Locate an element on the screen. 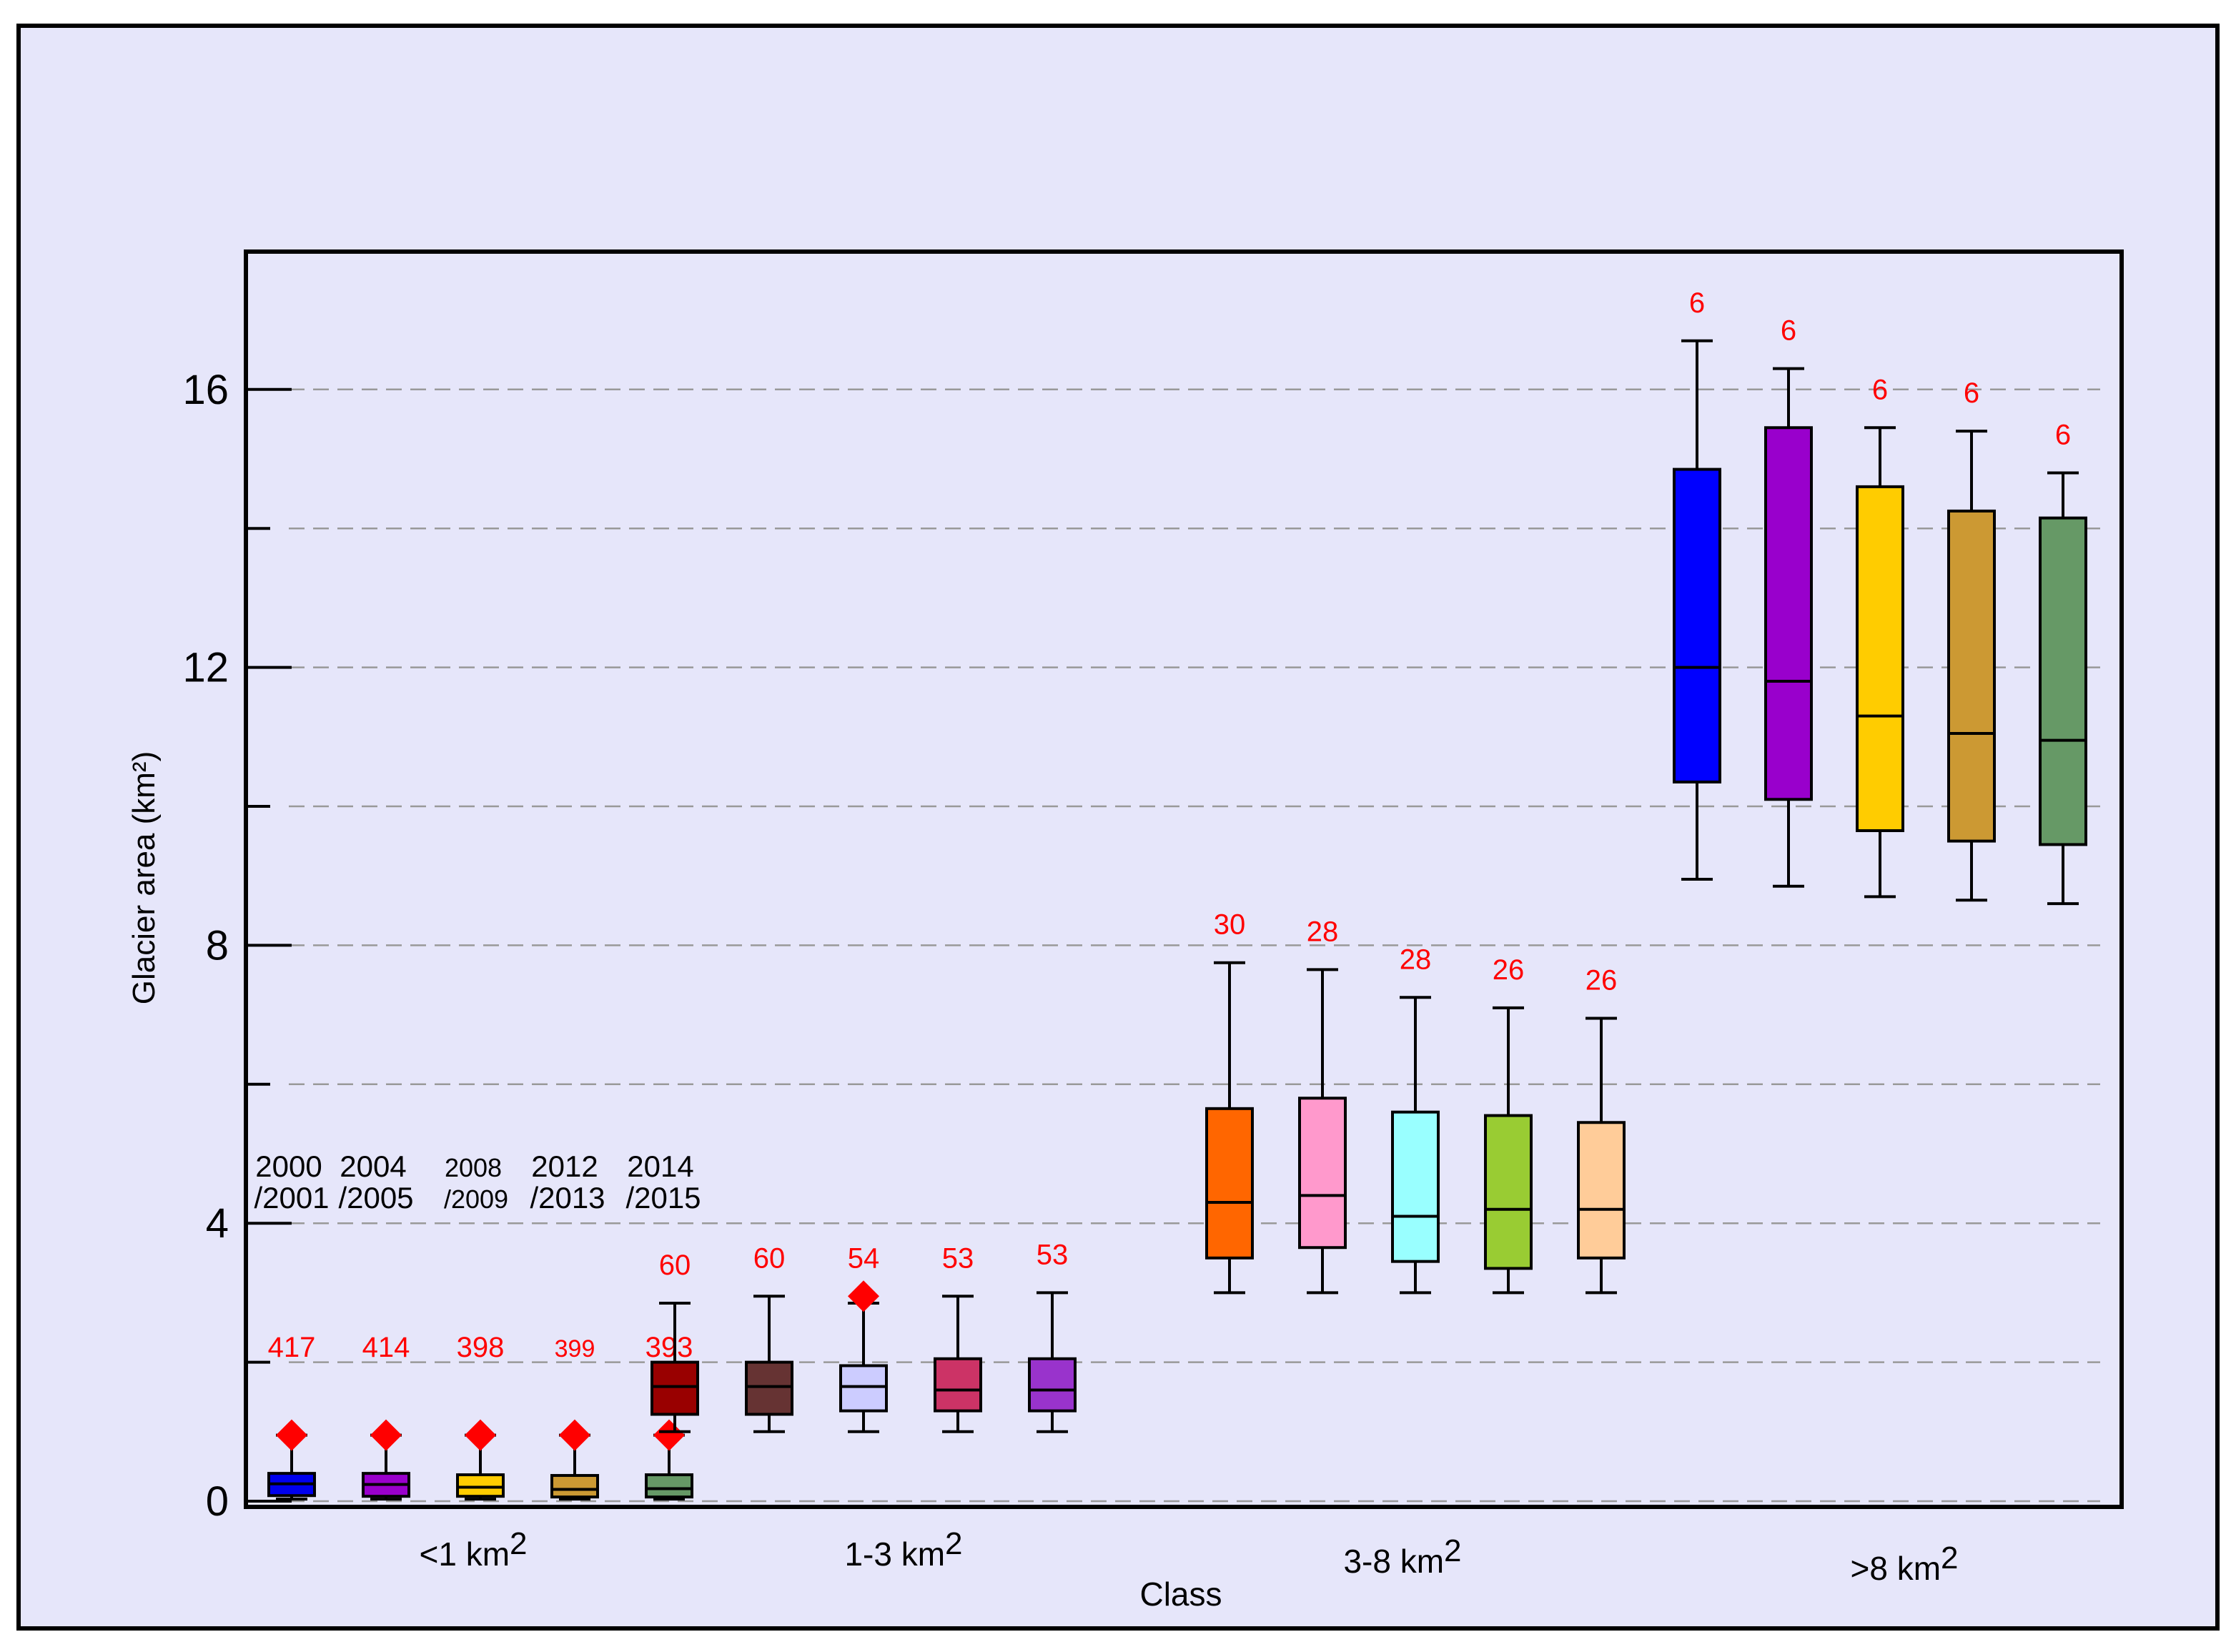 The width and height of the screenshot is (2236, 1652). y-axis-label: Glacier area (km²) is located at coordinates (145, 878).